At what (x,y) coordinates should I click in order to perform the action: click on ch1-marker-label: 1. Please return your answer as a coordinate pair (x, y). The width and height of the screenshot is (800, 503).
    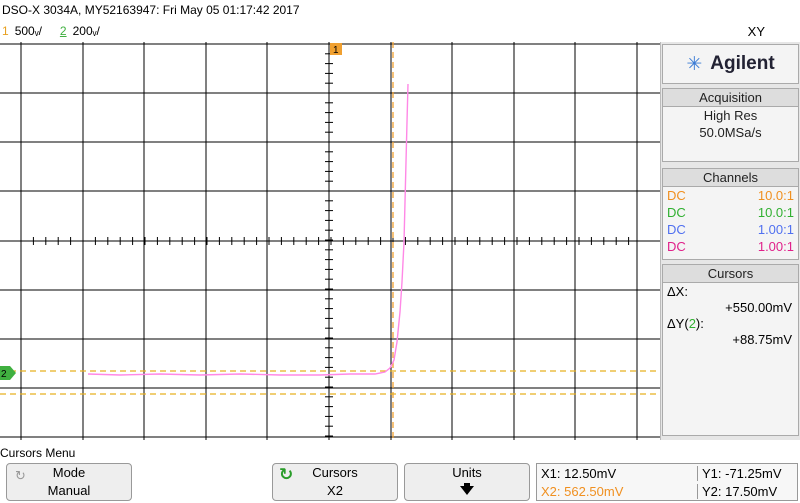
    Looking at the image, I should click on (336, 50).